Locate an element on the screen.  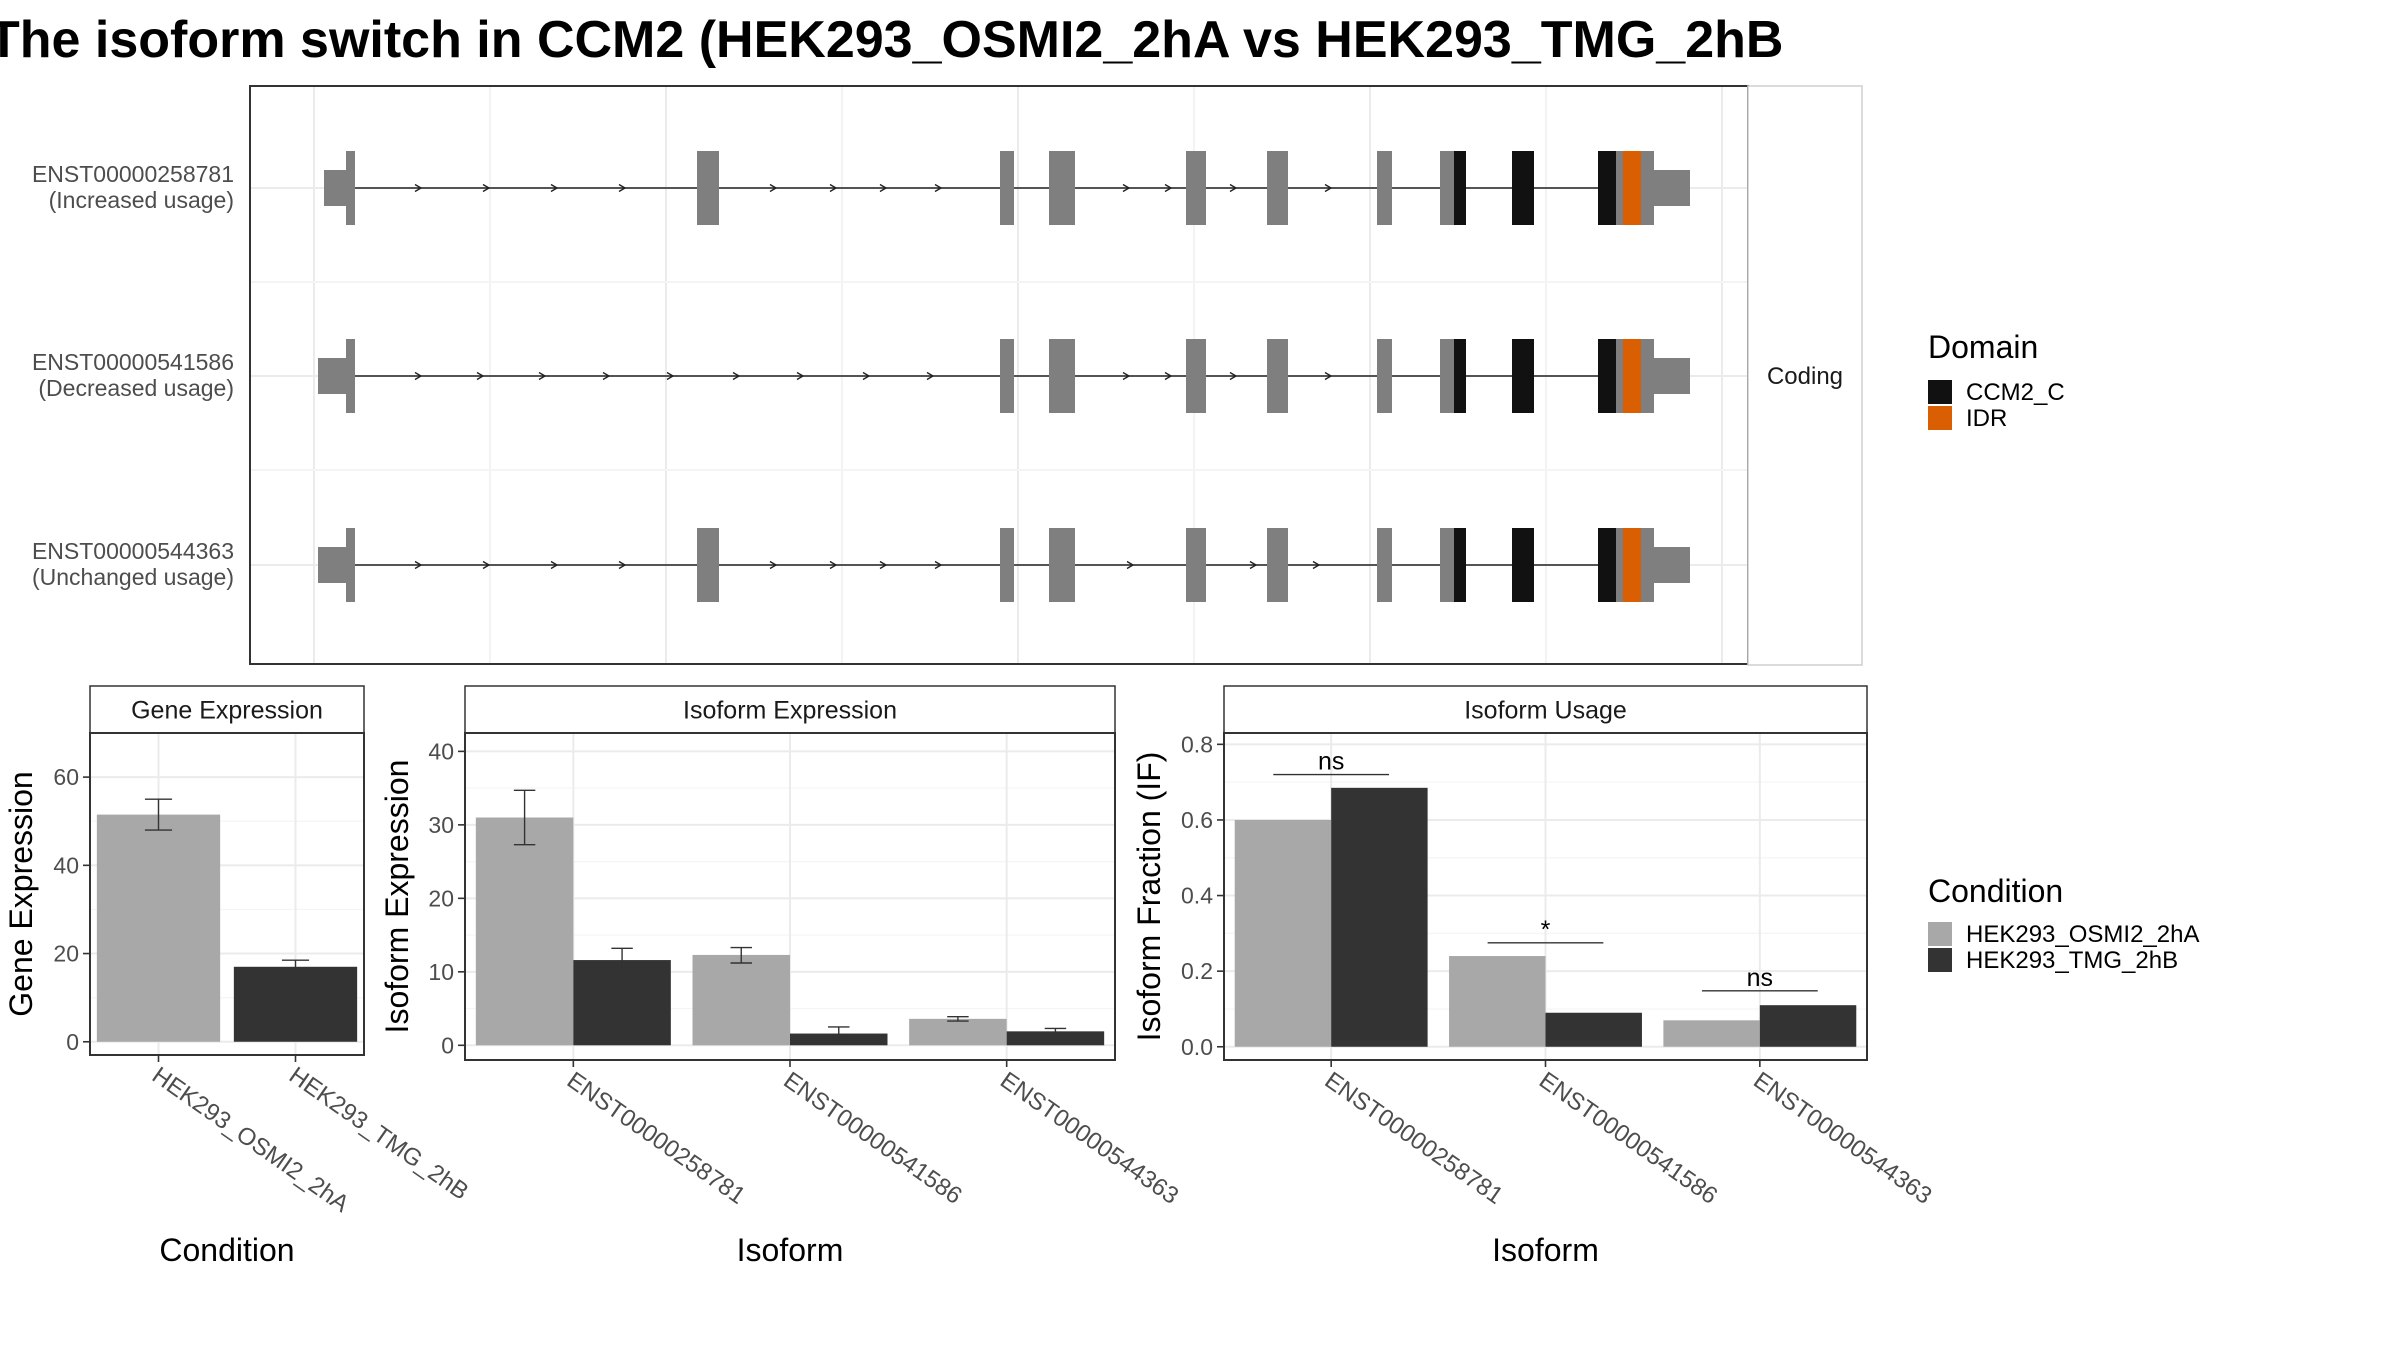
bar-HEK293_OSMI2_2hA is located at coordinates (158, 928).